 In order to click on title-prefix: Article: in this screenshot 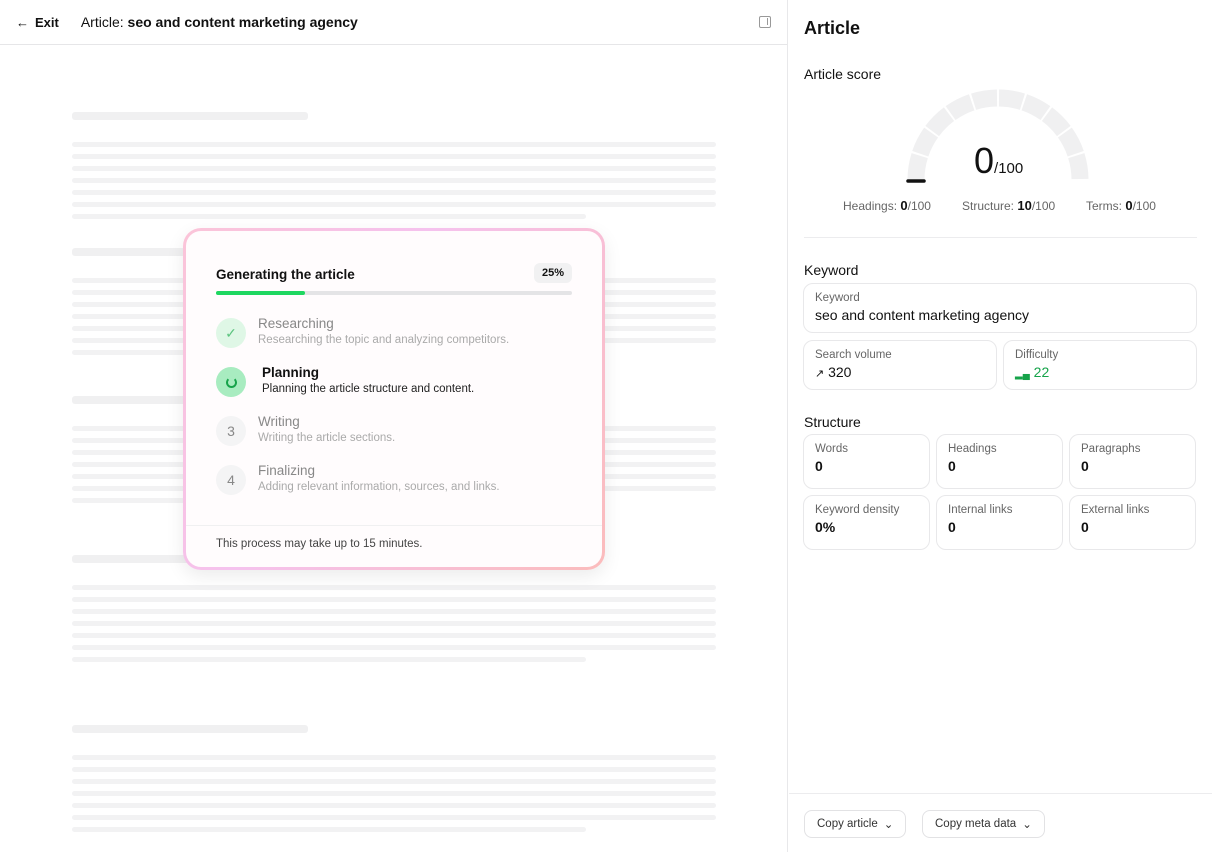, I will do `click(102, 22)`.